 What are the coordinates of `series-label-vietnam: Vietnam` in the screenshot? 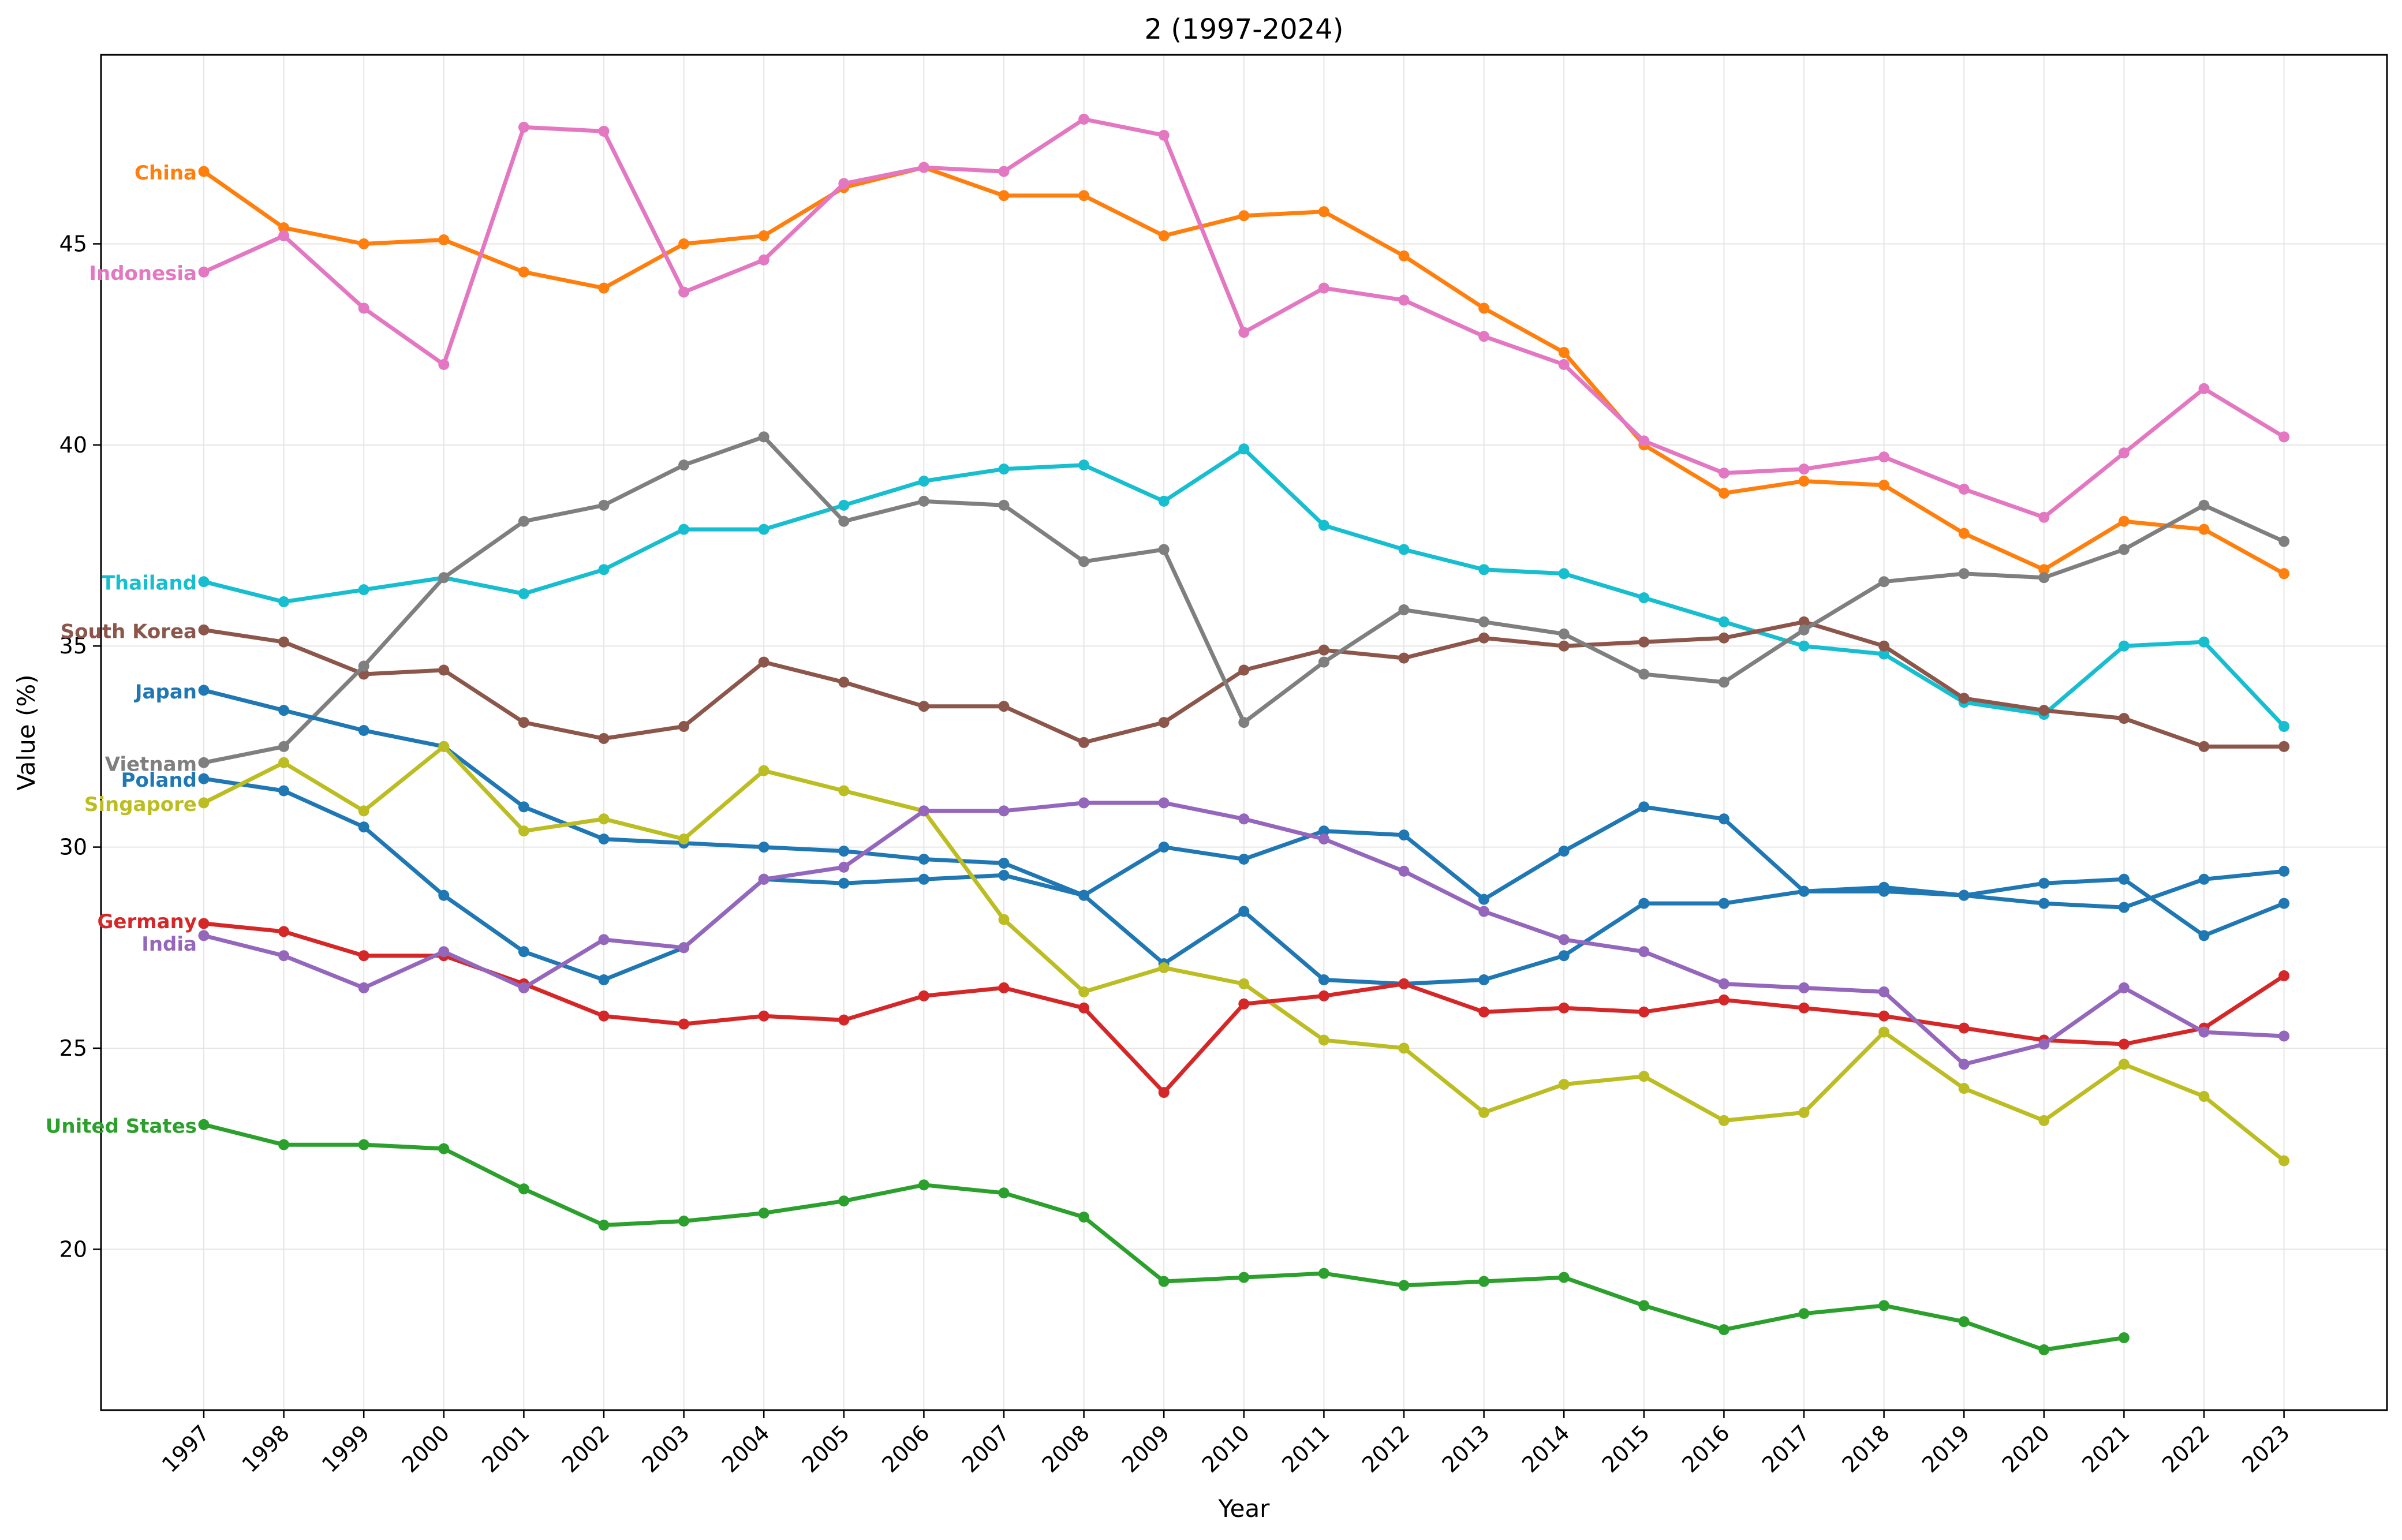 It's located at (151, 764).